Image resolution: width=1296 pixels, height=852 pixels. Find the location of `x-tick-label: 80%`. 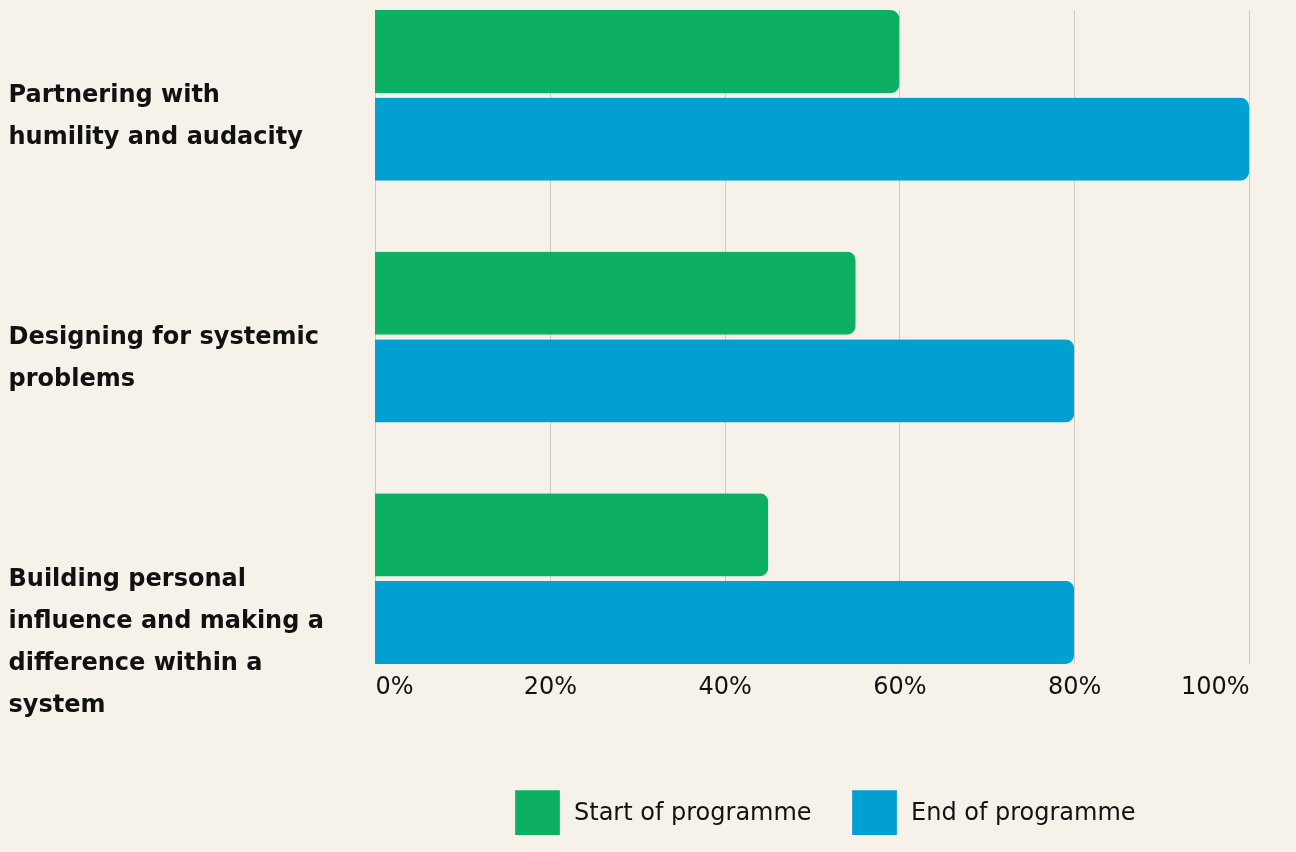

x-tick-label: 80% is located at coordinates (1075, 685).